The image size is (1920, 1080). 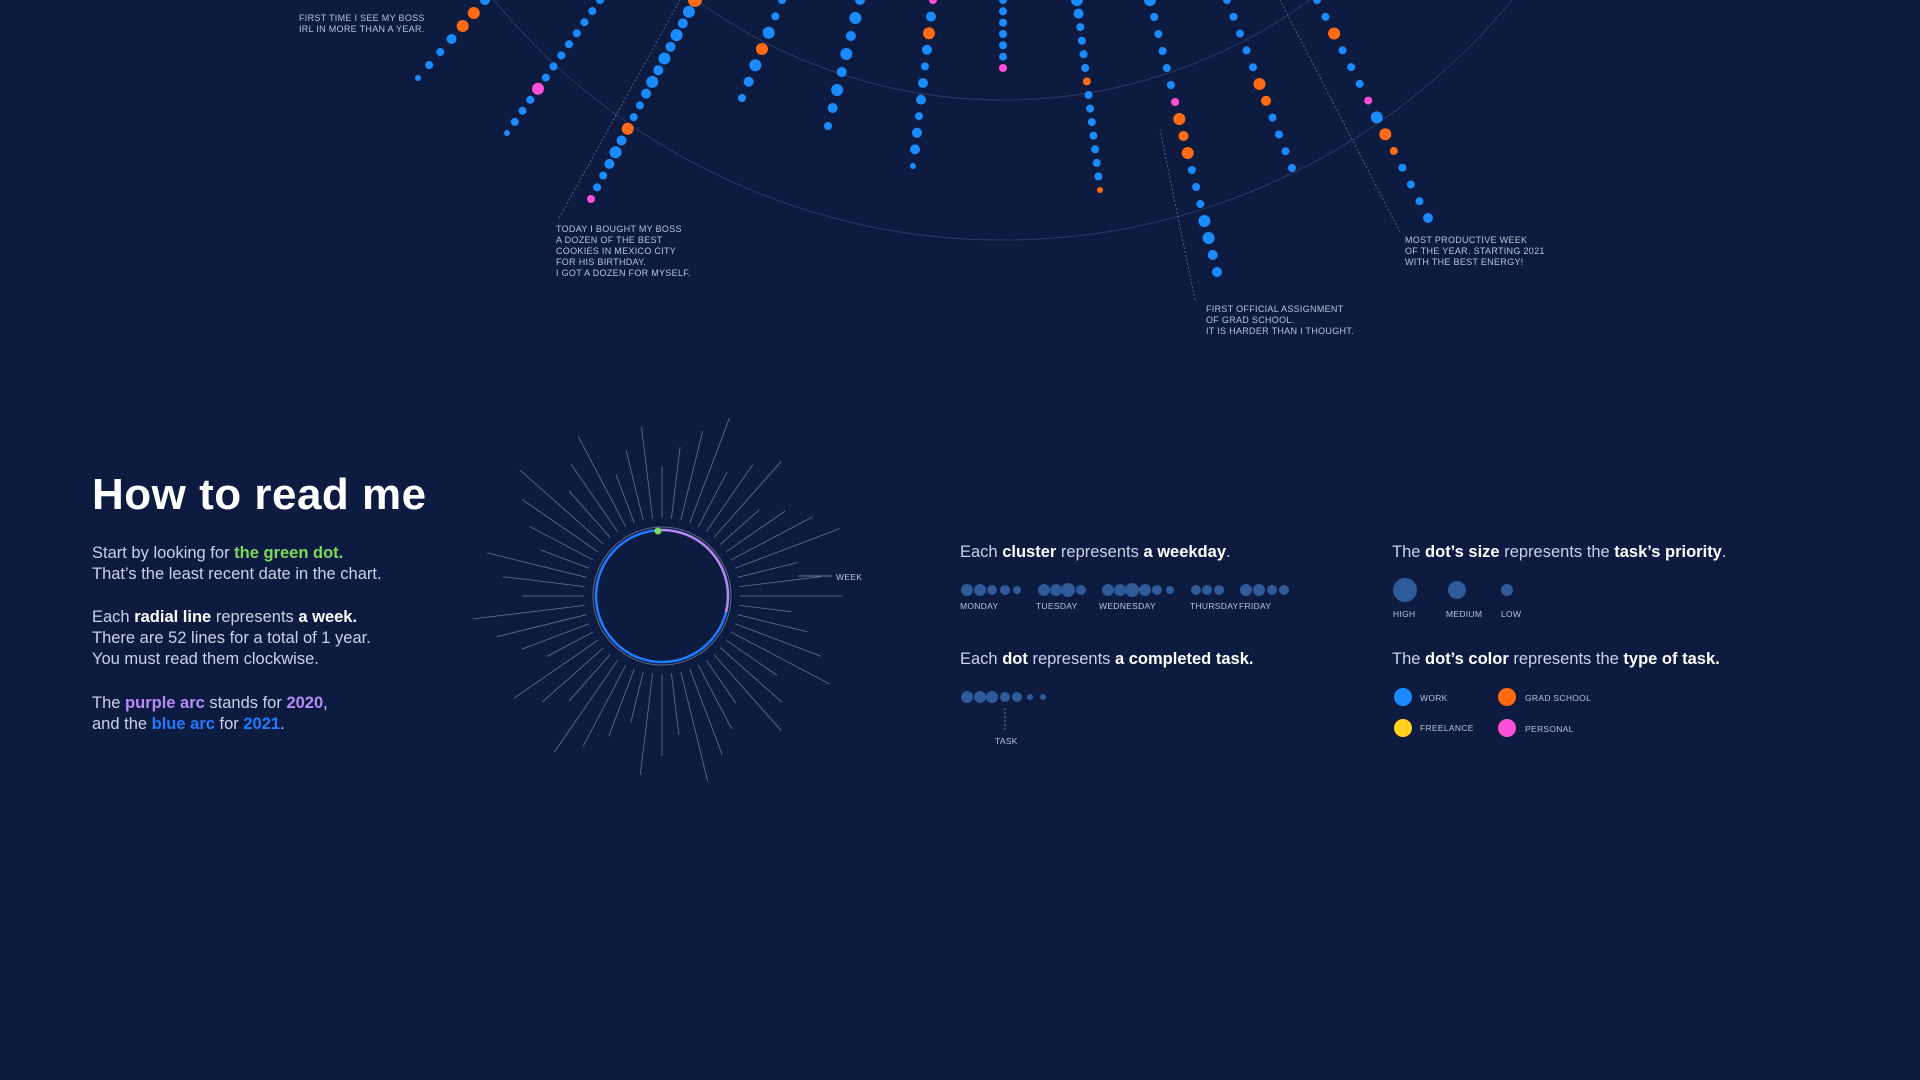 What do you see at coordinates (205, 659) in the screenshot?
I see `text: You must read them clockwise.` at bounding box center [205, 659].